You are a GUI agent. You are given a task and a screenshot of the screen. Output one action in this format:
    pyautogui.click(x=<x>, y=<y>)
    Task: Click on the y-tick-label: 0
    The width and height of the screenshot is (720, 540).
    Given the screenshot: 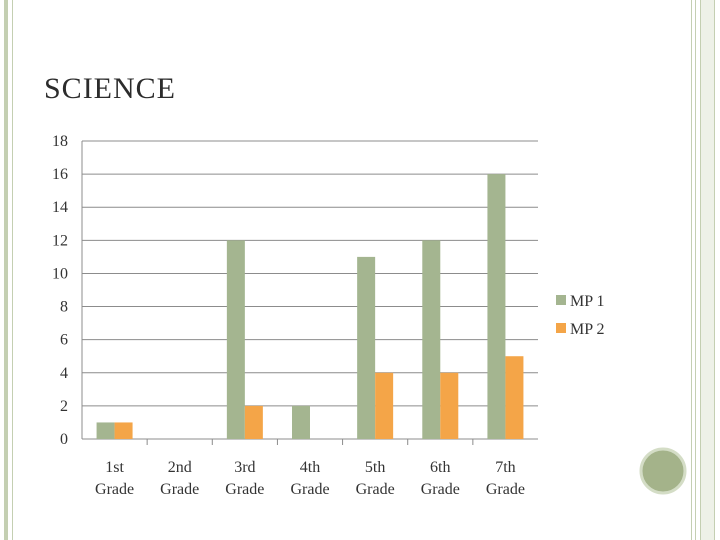 What is the action you would take?
    pyautogui.click(x=64, y=439)
    